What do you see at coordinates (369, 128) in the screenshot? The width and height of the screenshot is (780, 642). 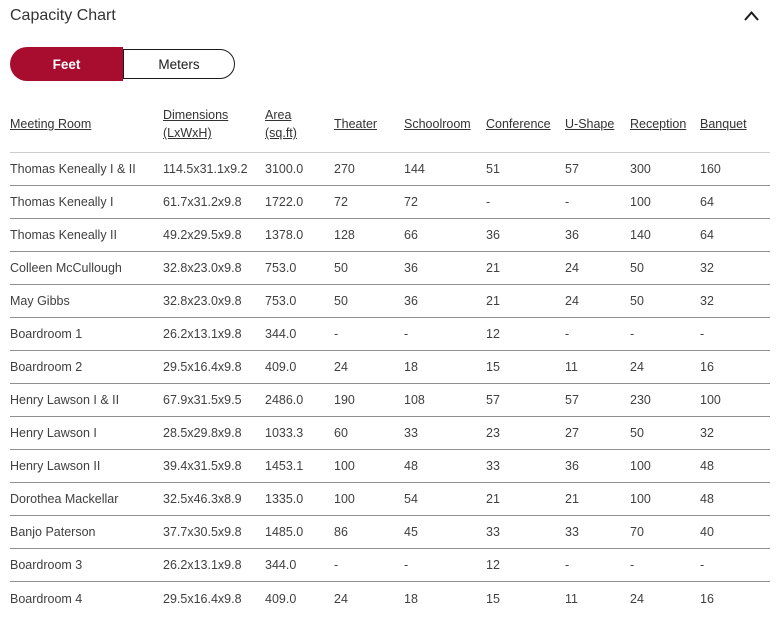 I see `column-header: Theater` at bounding box center [369, 128].